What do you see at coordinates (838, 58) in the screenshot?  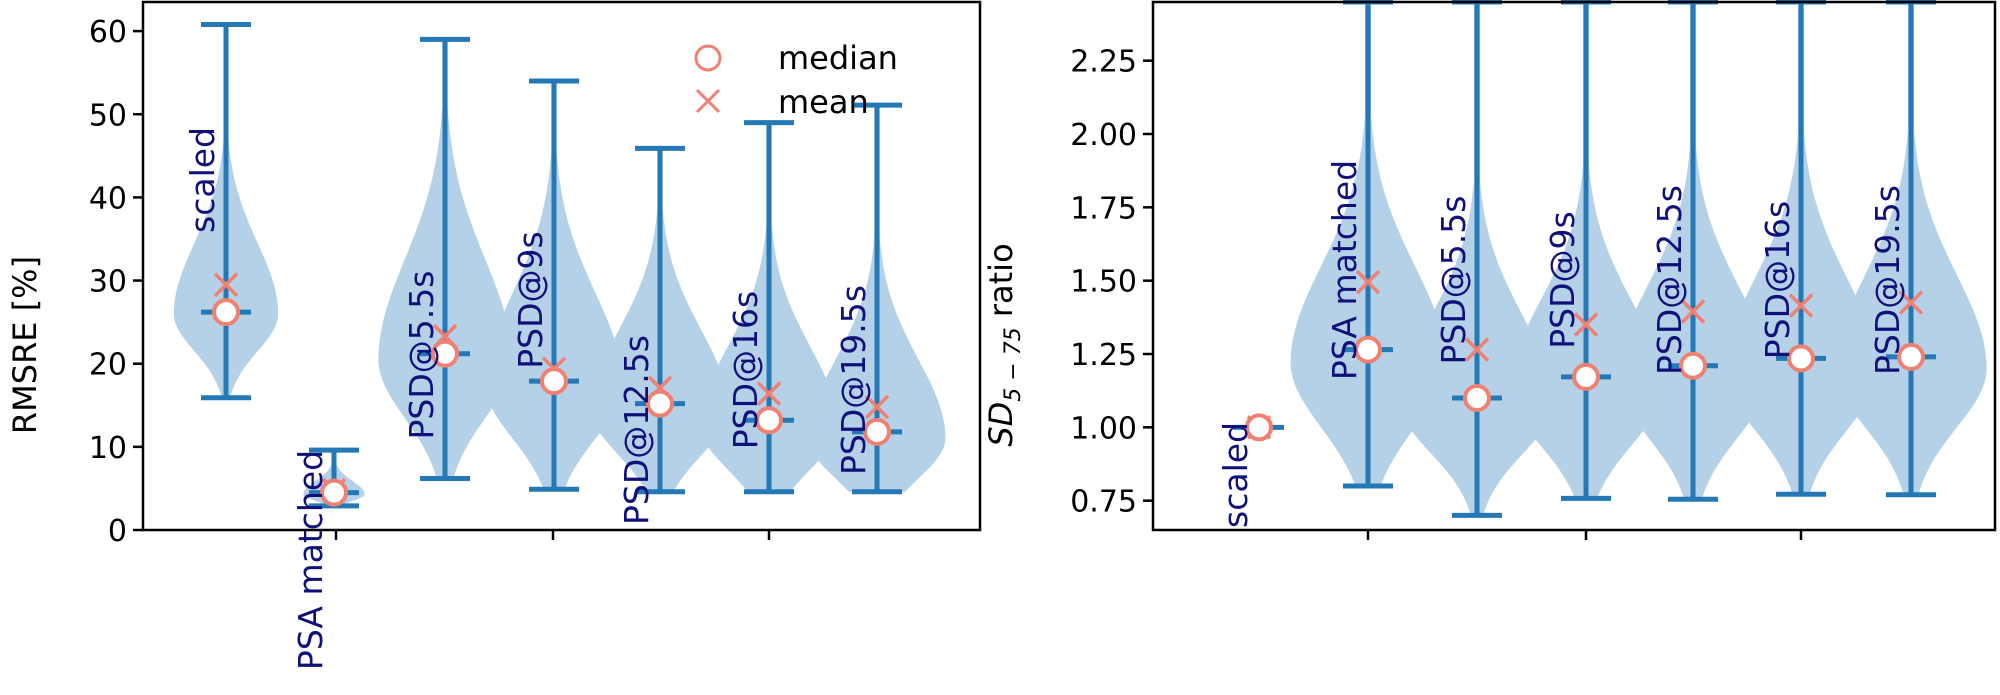 I see `legend-median-label: median` at bounding box center [838, 58].